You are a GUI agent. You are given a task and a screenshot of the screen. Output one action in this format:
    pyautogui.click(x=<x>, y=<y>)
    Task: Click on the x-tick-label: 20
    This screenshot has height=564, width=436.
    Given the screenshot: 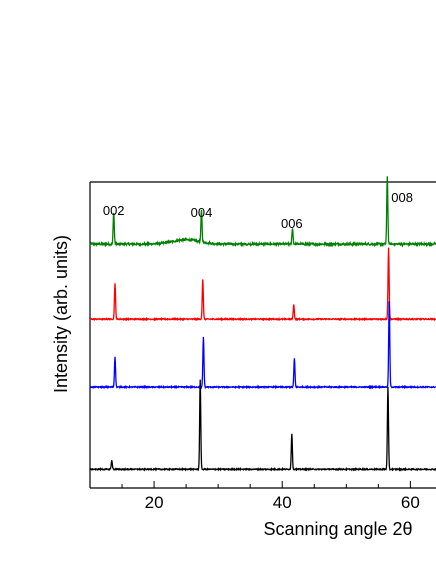 What is the action you would take?
    pyautogui.click(x=154, y=502)
    